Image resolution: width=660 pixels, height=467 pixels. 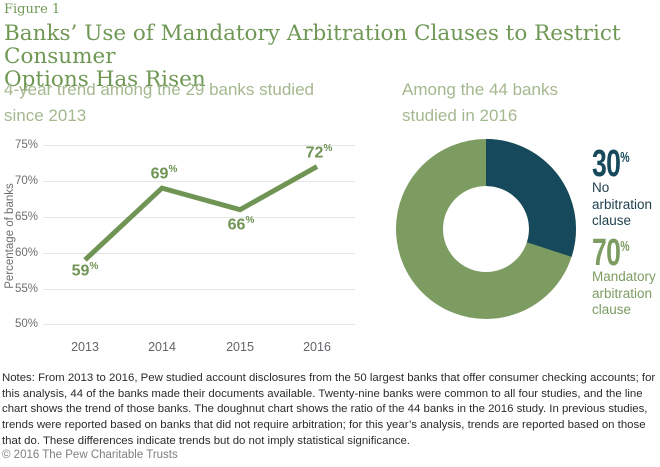 I want to click on donut-svg, so click(x=486, y=229).